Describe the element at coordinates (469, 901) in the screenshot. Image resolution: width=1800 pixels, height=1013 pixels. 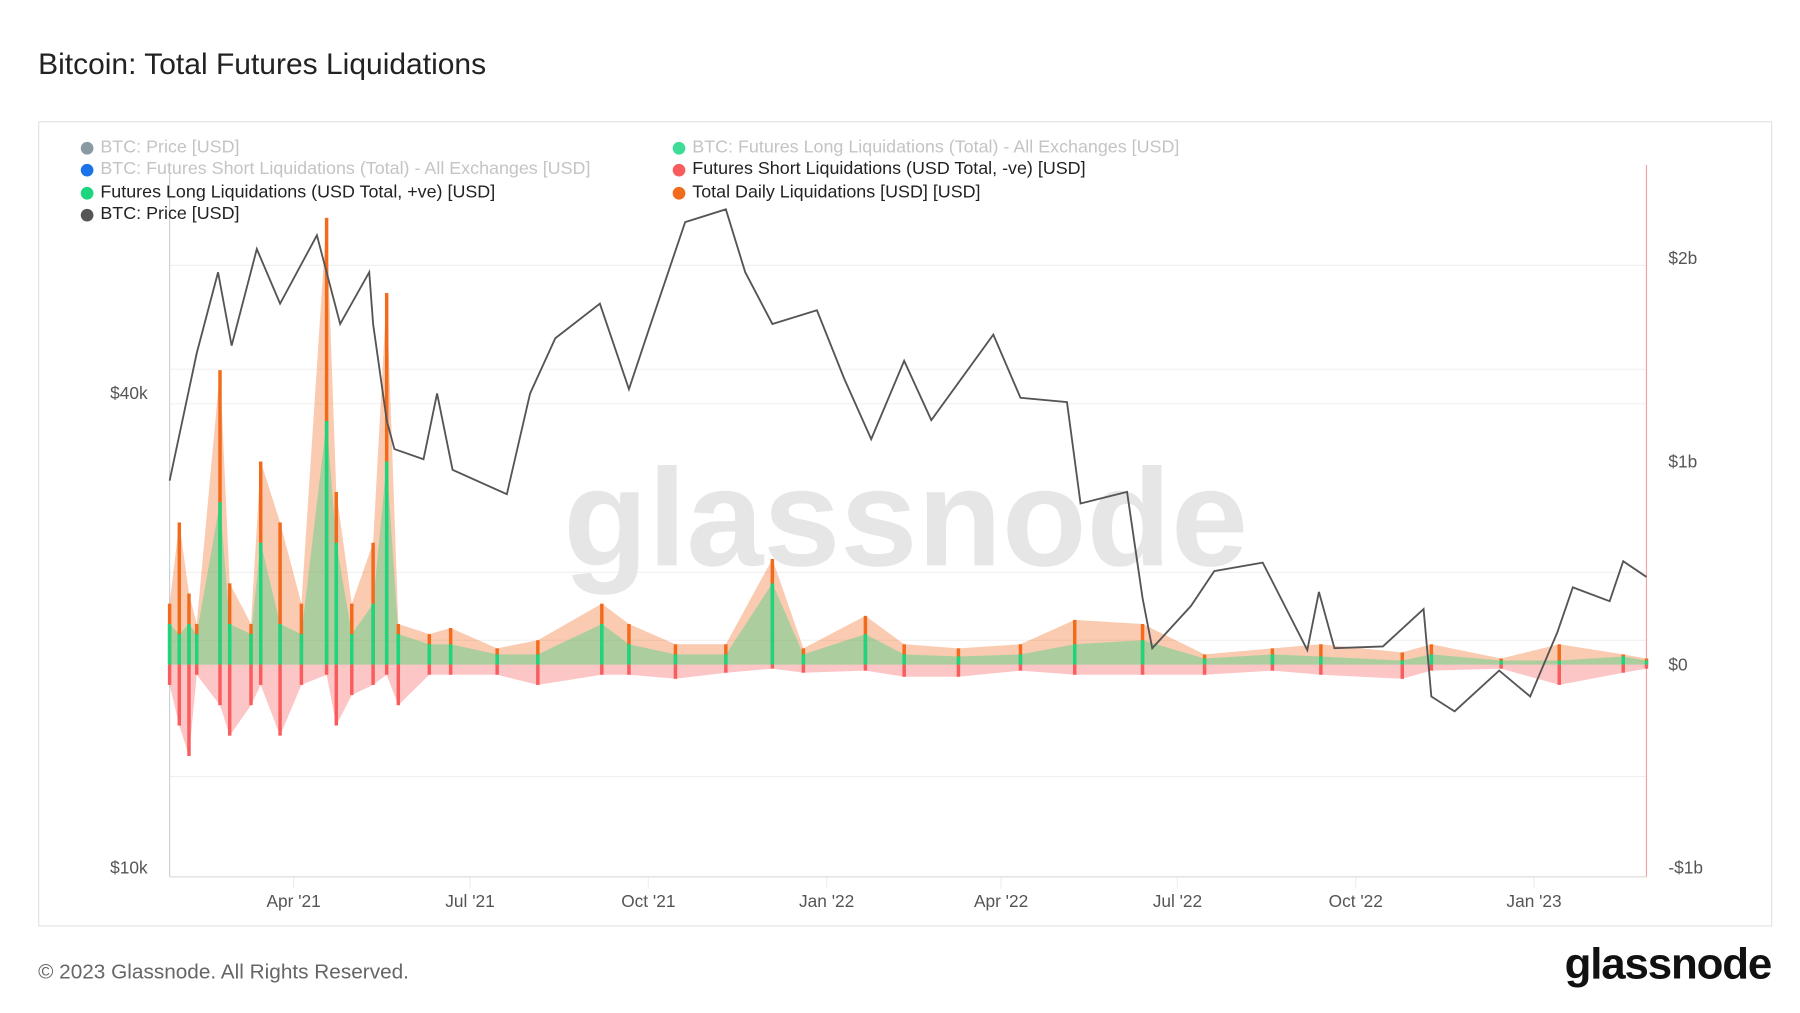
I see `x-tick-label: Jul '21` at that location.